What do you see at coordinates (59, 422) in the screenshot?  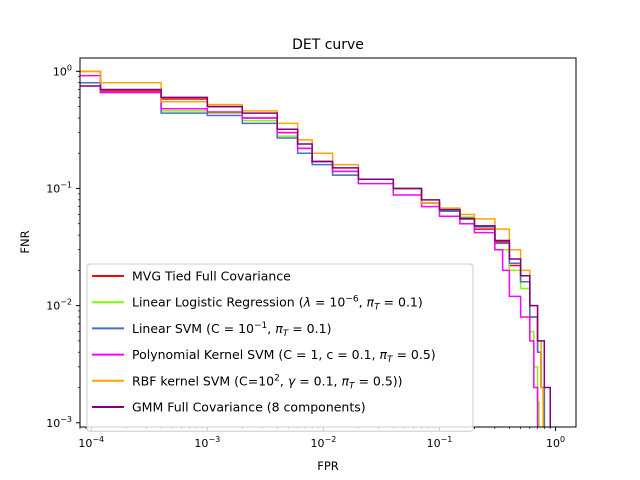 I see `y-tick-label-0: 10⁻³` at bounding box center [59, 422].